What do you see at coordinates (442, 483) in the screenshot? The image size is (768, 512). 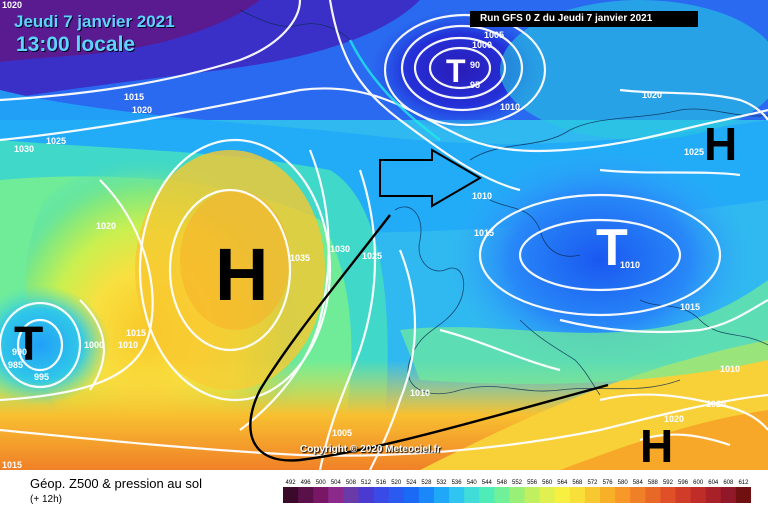 I see `scale-tick-label: 532` at bounding box center [442, 483].